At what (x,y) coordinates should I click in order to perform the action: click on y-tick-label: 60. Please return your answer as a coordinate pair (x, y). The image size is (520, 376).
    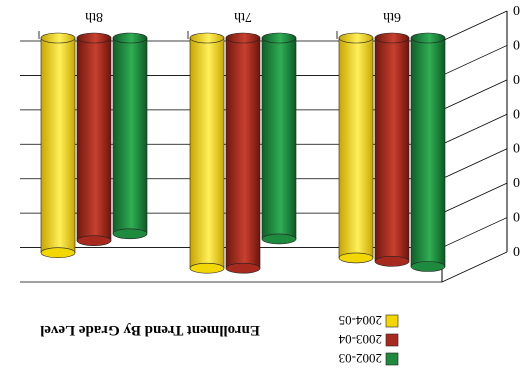
    Looking at the image, I should click on (516, 78).